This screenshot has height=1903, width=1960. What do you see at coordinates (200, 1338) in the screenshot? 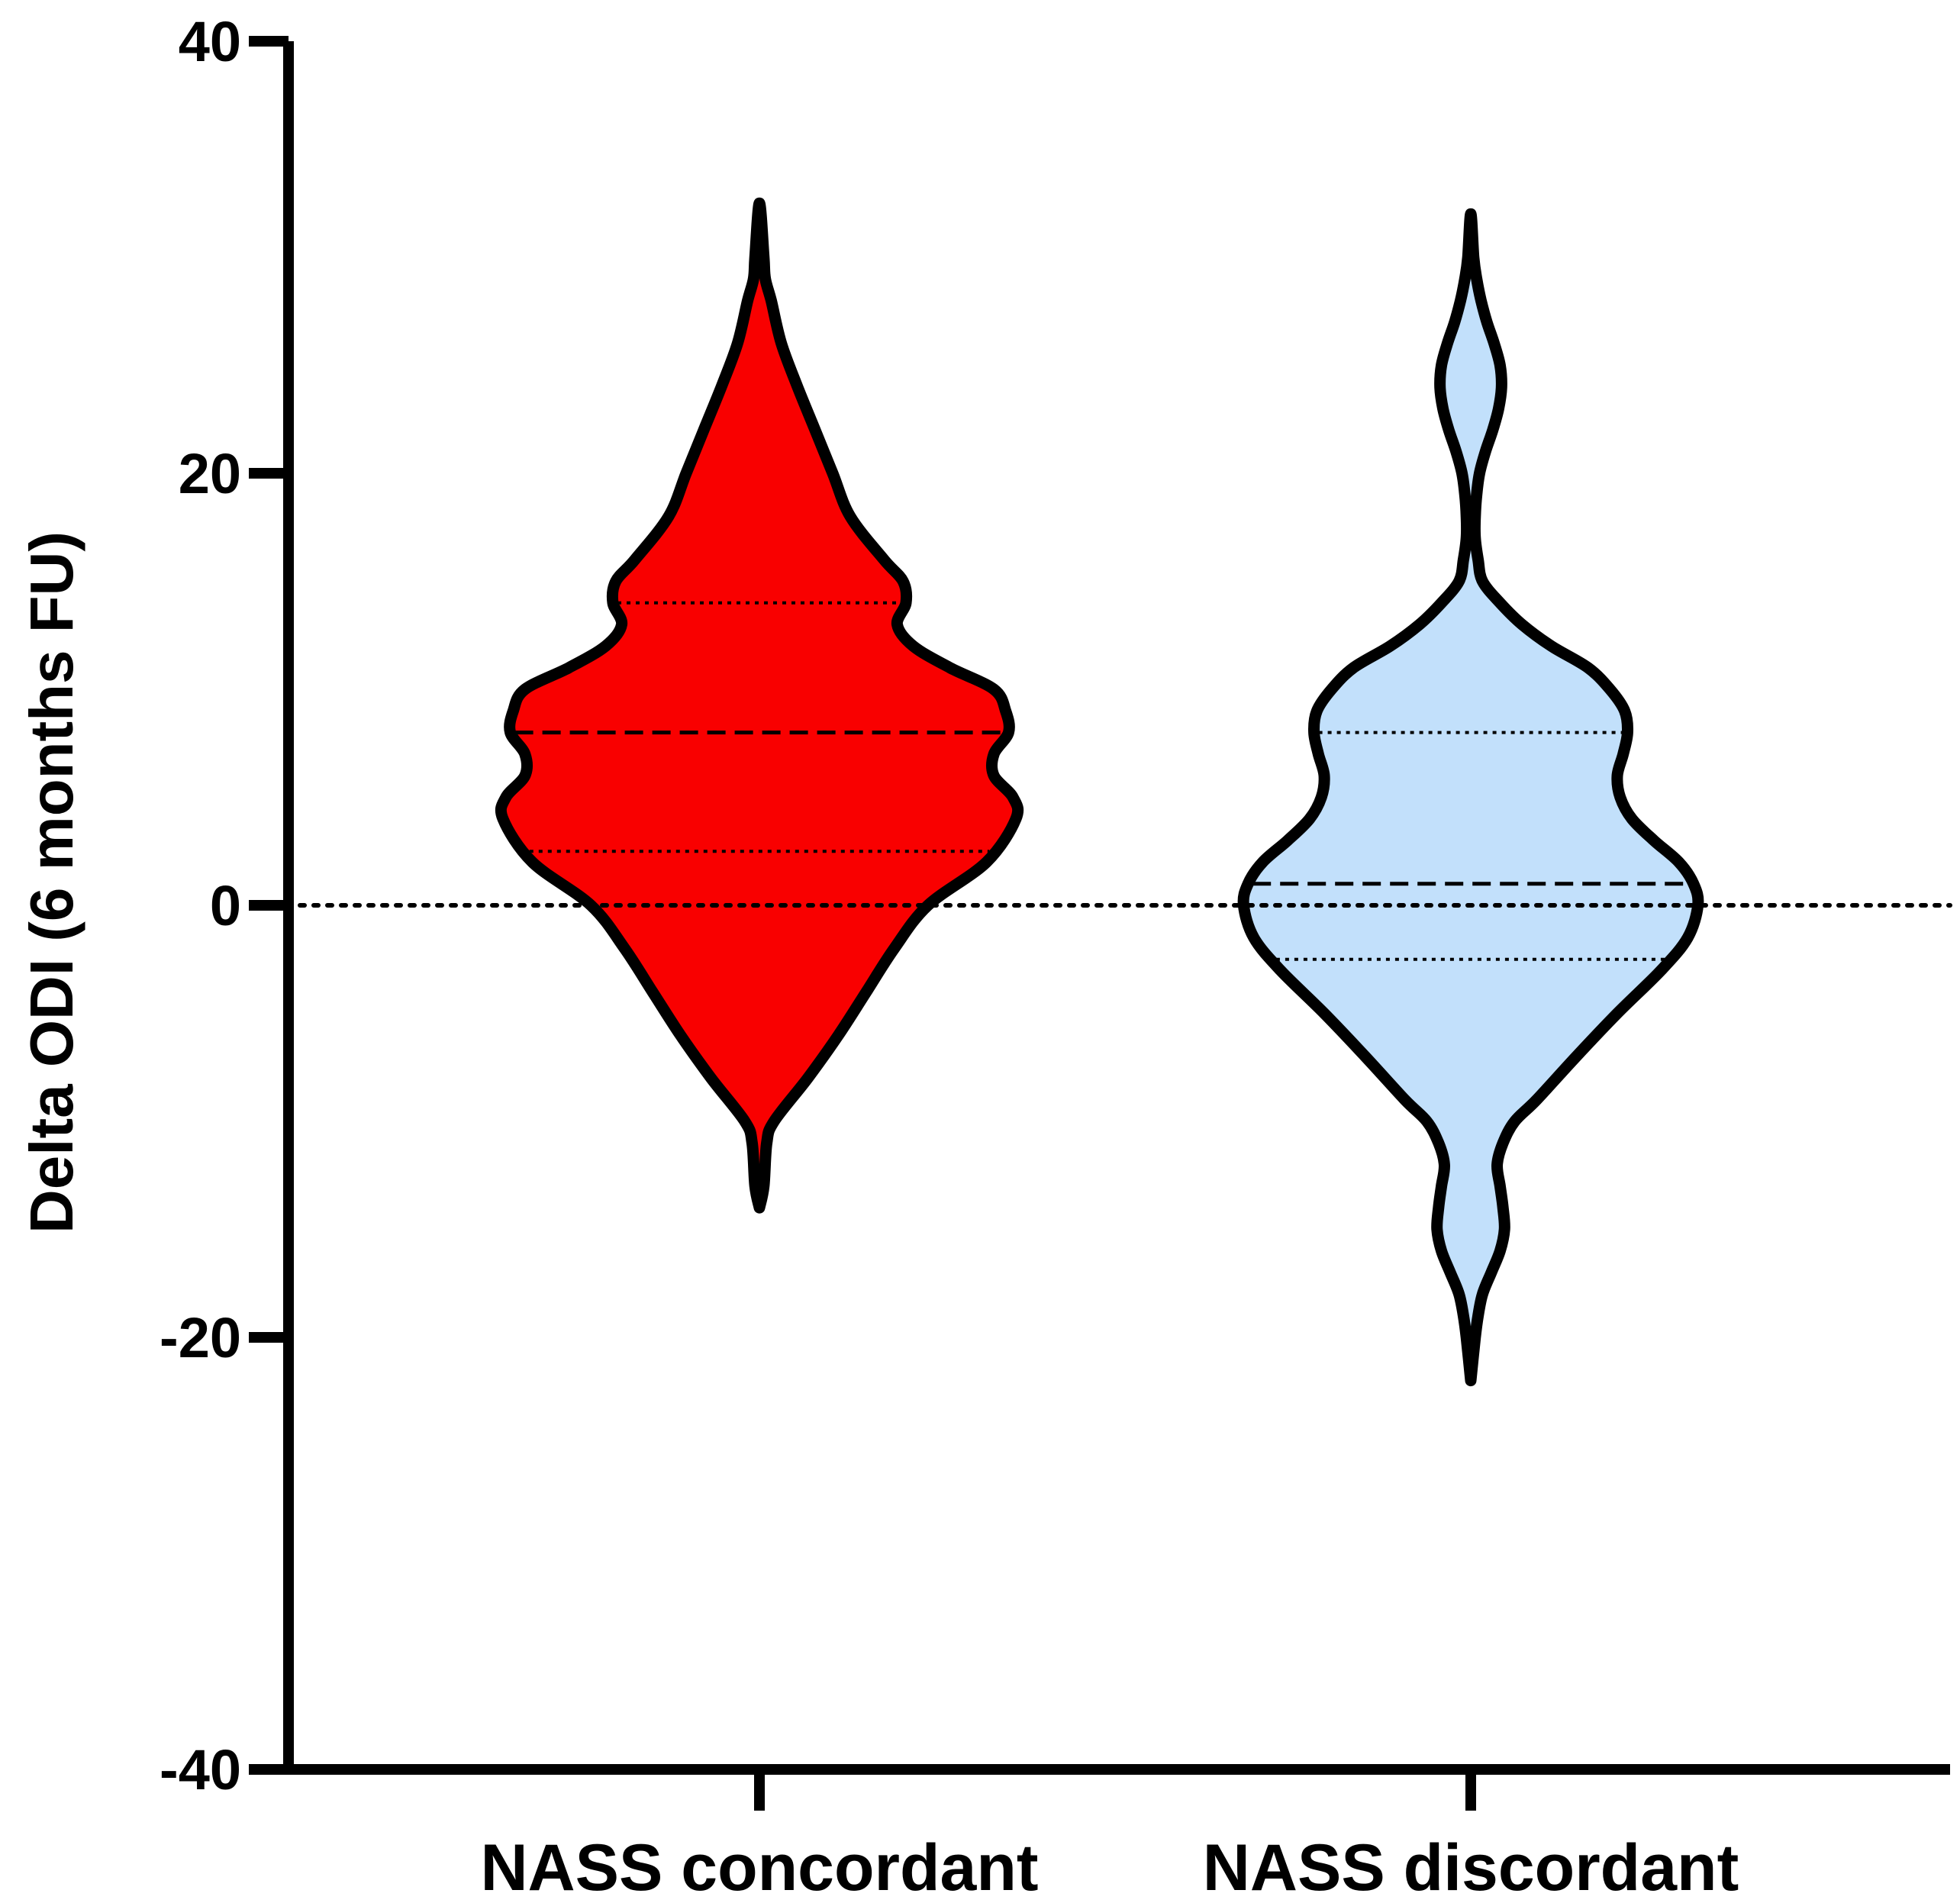
I see `y-tick-label: -20` at bounding box center [200, 1338].